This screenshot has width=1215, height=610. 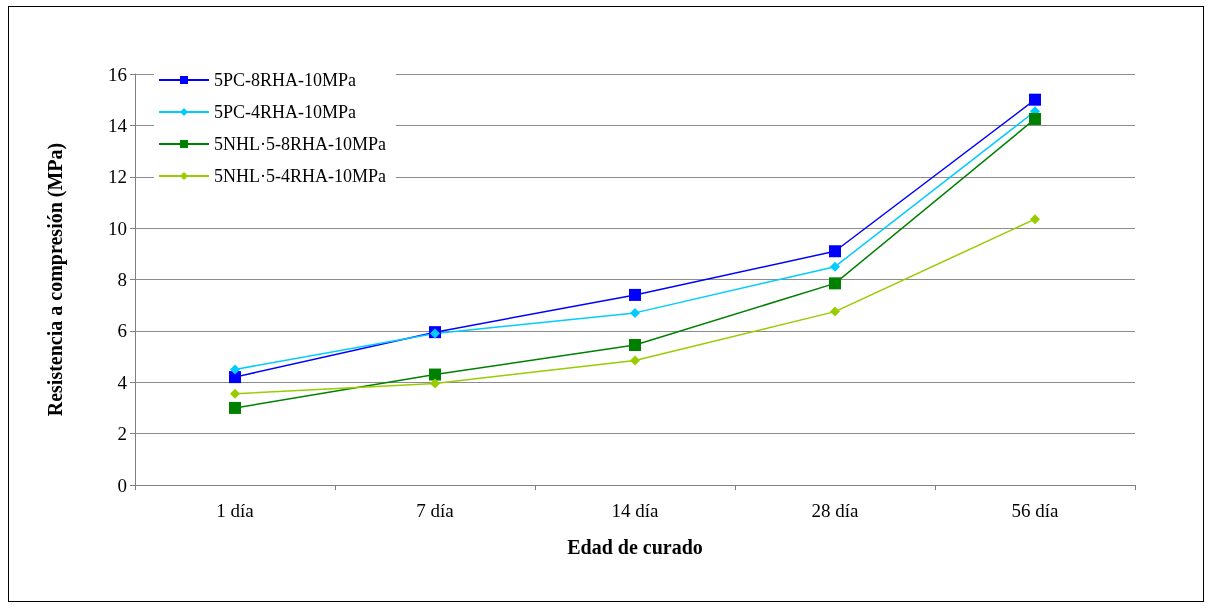 What do you see at coordinates (835, 510) in the screenshot?
I see `x-tick-label: 28 día` at bounding box center [835, 510].